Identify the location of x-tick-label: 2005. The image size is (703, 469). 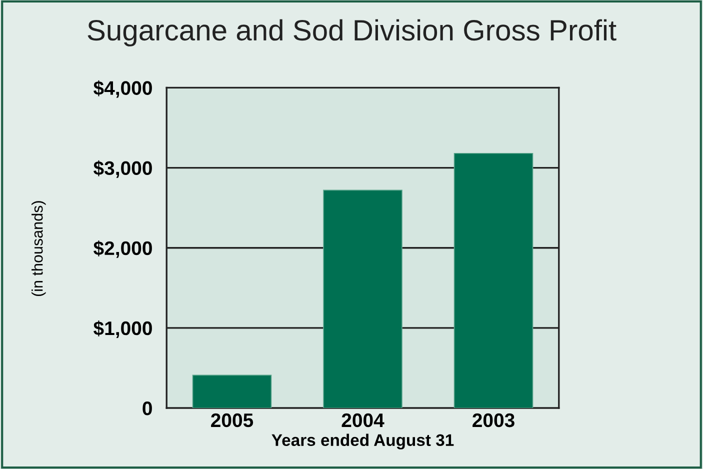
(232, 420).